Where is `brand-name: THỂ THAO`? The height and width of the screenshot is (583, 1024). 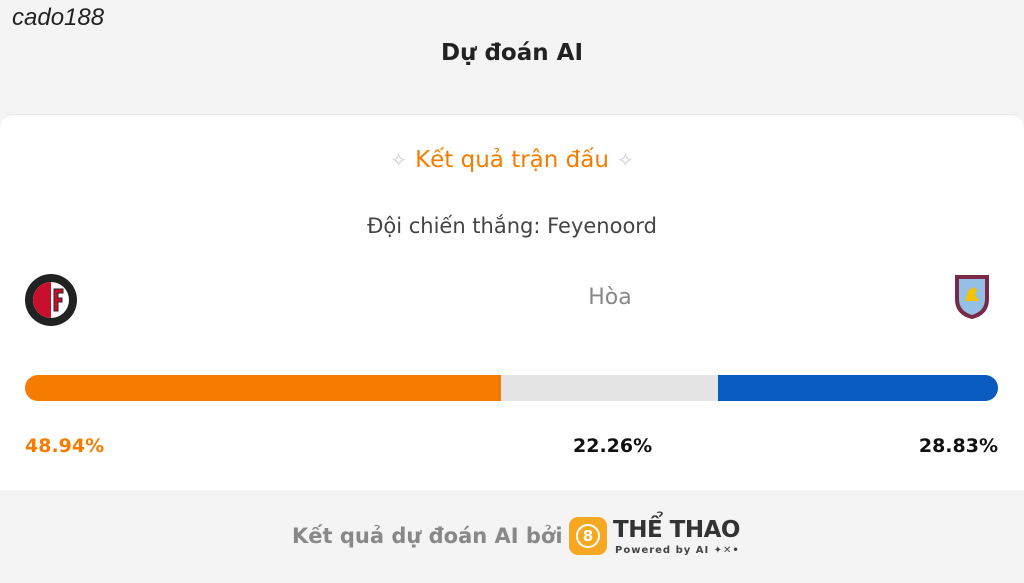 brand-name: THỂ THAO is located at coordinates (676, 530).